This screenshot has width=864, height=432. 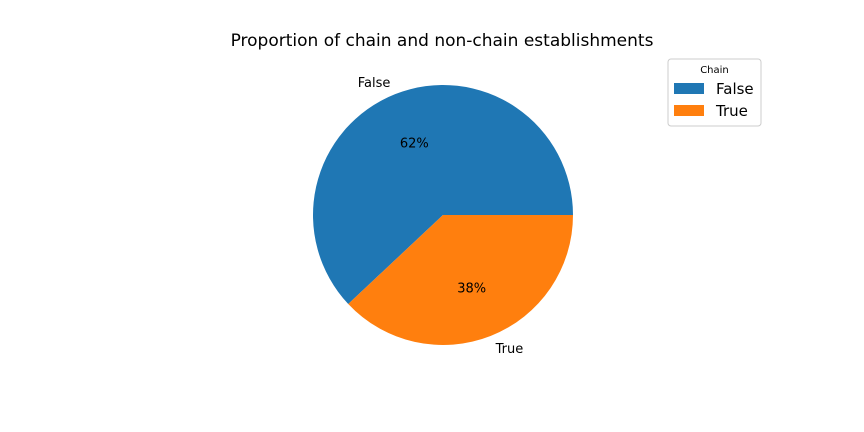 What do you see at coordinates (689, 110) in the screenshot?
I see `legend-swatch-true` at bounding box center [689, 110].